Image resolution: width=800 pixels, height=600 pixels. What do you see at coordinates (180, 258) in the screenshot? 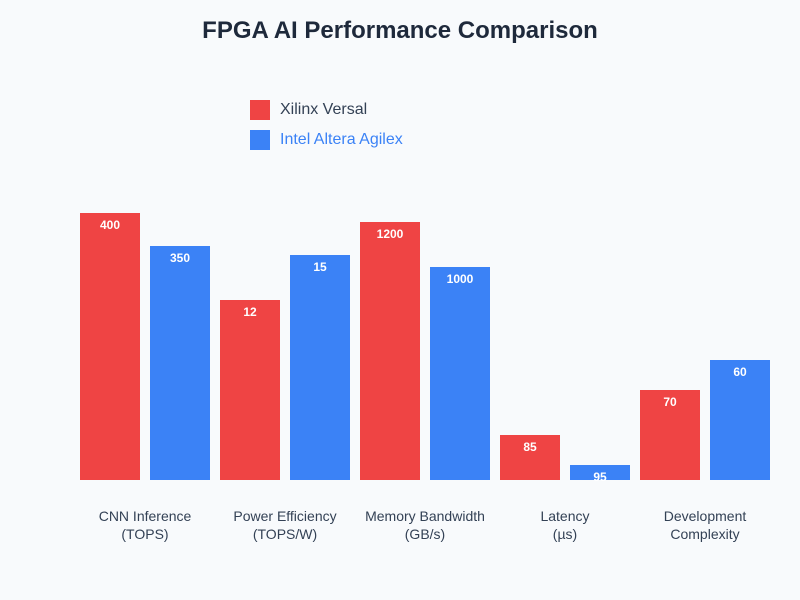
I see `data-label: 350` at bounding box center [180, 258].